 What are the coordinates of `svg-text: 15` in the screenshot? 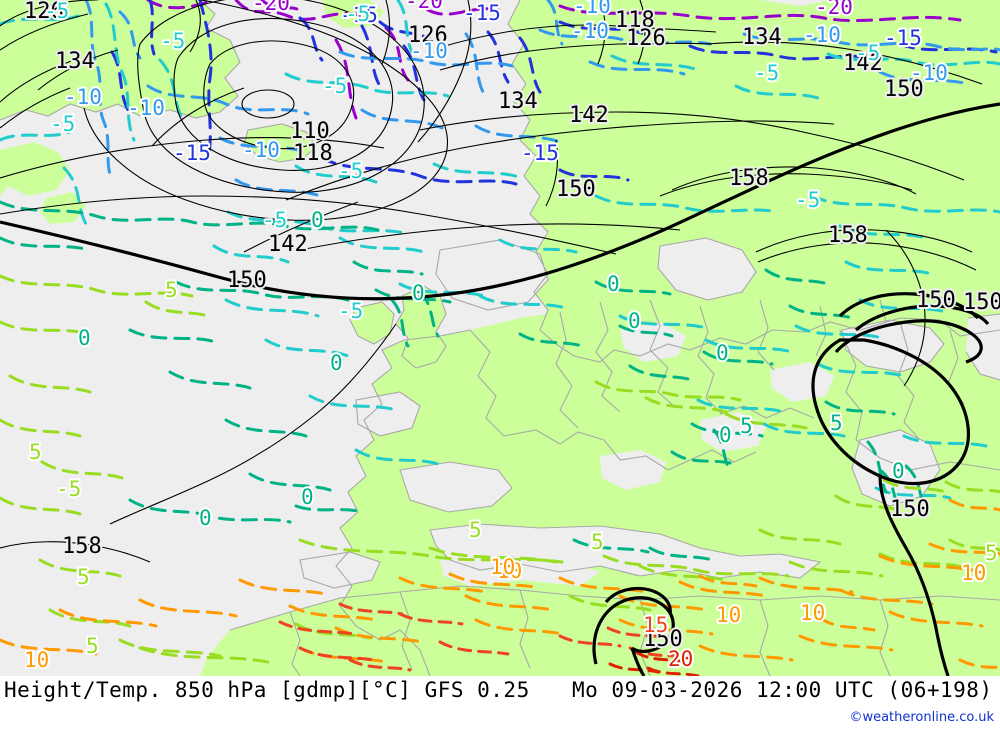 It's located at (655, 625).